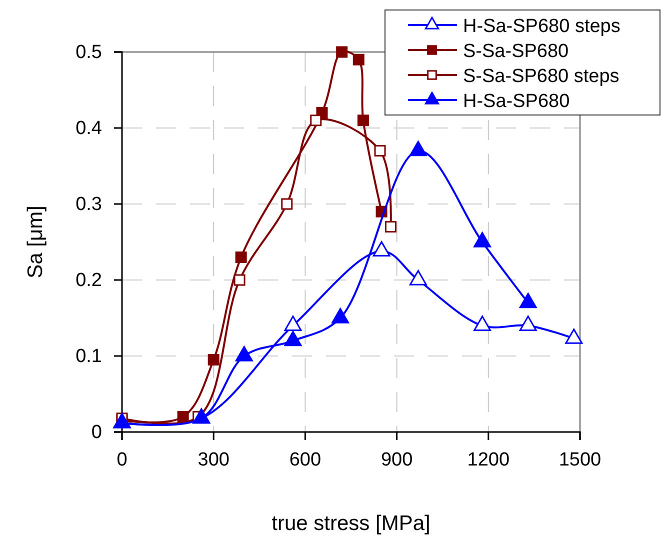 The image size is (661, 544). I want to click on x-tick-label: 300, so click(214, 459).